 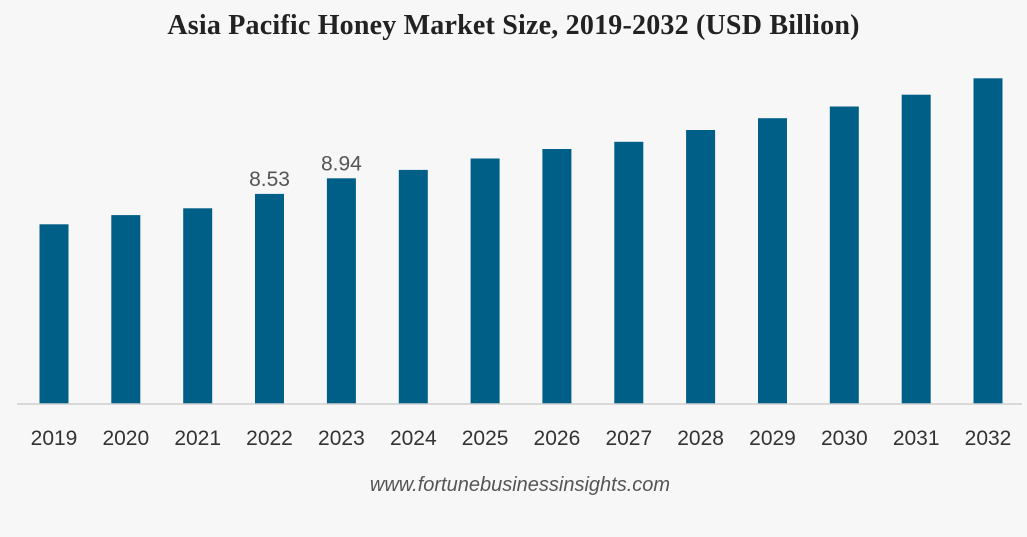 I want to click on bar-2021, so click(x=198, y=306).